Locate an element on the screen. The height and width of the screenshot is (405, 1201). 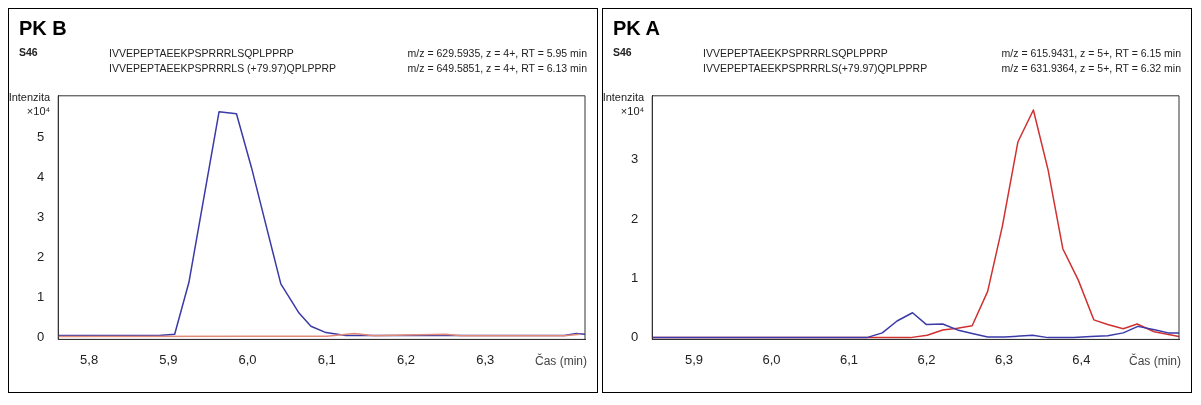
chart-title: PK A is located at coordinates (637, 28).